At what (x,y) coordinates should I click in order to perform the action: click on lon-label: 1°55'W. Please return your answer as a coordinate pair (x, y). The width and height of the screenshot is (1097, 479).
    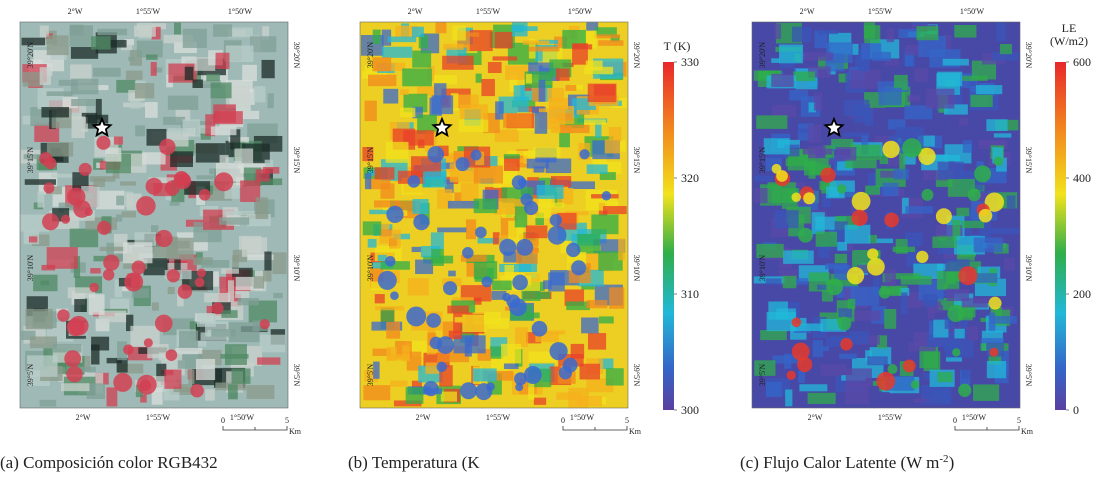
    Looking at the image, I should click on (880, 11).